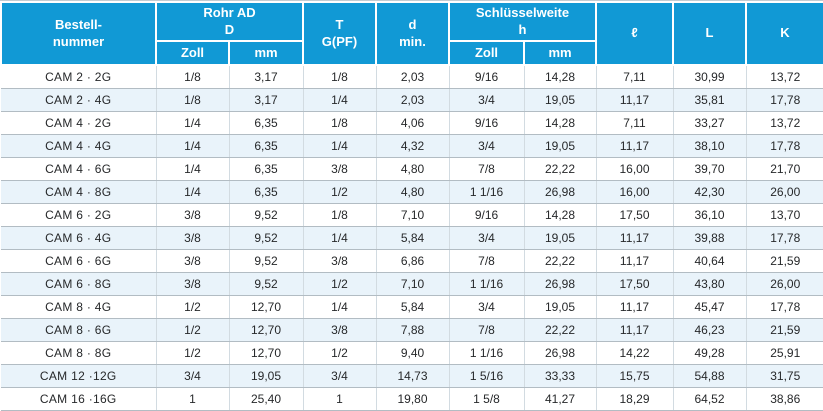 The height and width of the screenshot is (411, 823). What do you see at coordinates (710, 169) in the screenshot?
I see `cell-l-big: 39,70` at bounding box center [710, 169].